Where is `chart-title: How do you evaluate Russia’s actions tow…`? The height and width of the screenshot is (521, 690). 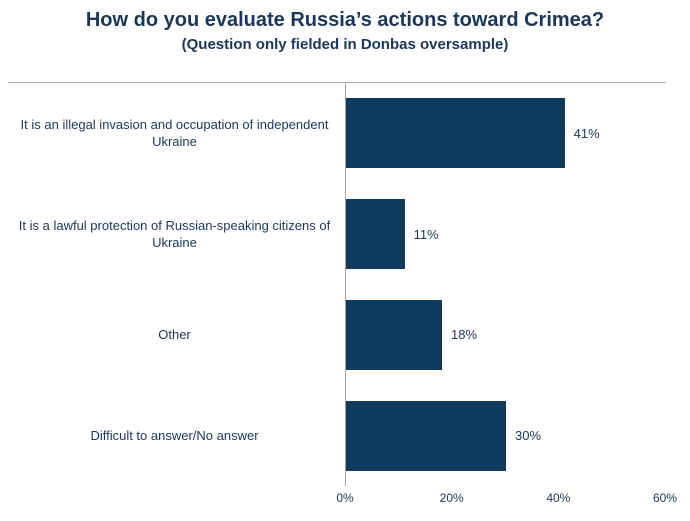 chart-title: How do you evaluate Russia’s actions tow… is located at coordinates (345, 20).